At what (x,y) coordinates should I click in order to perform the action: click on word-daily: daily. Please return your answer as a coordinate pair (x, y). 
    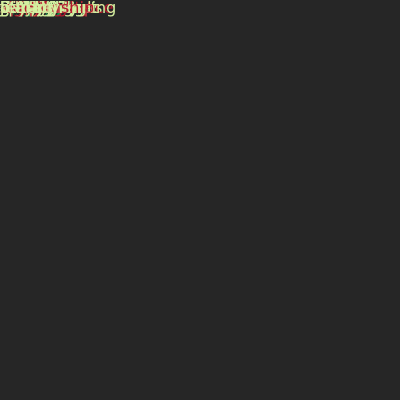
    Looking at the image, I should click on (19, 8).